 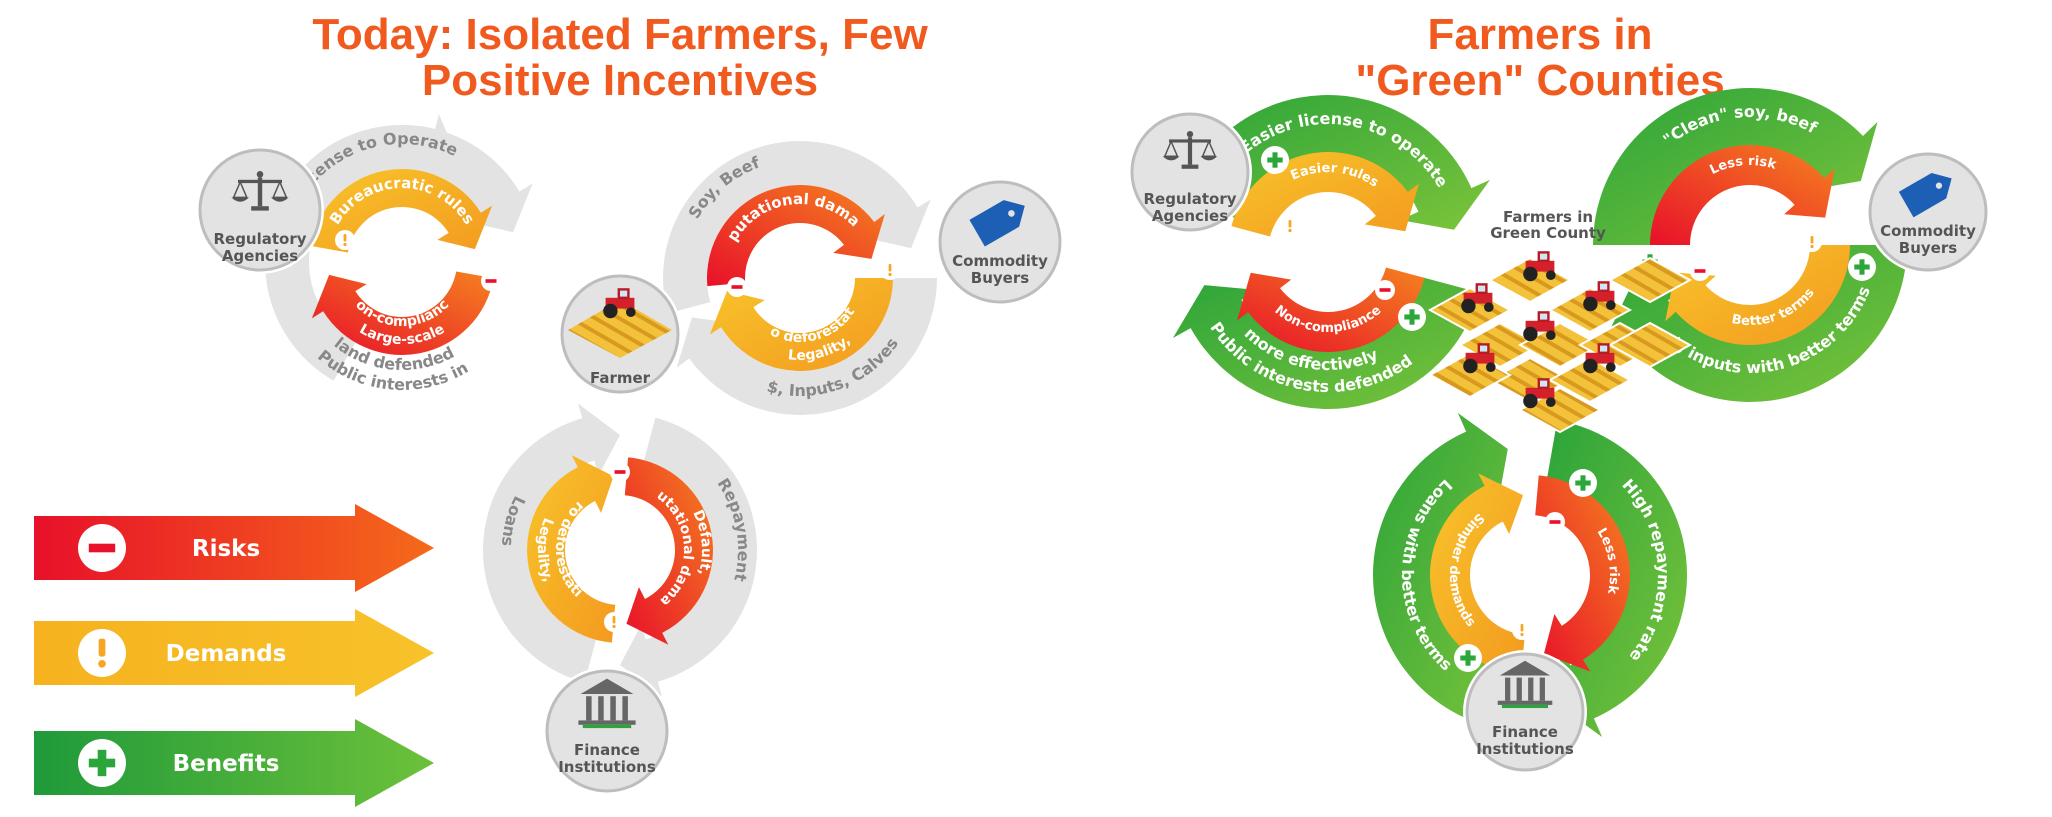 I want to click on county-label-2: Green County, so click(x=1548, y=233).